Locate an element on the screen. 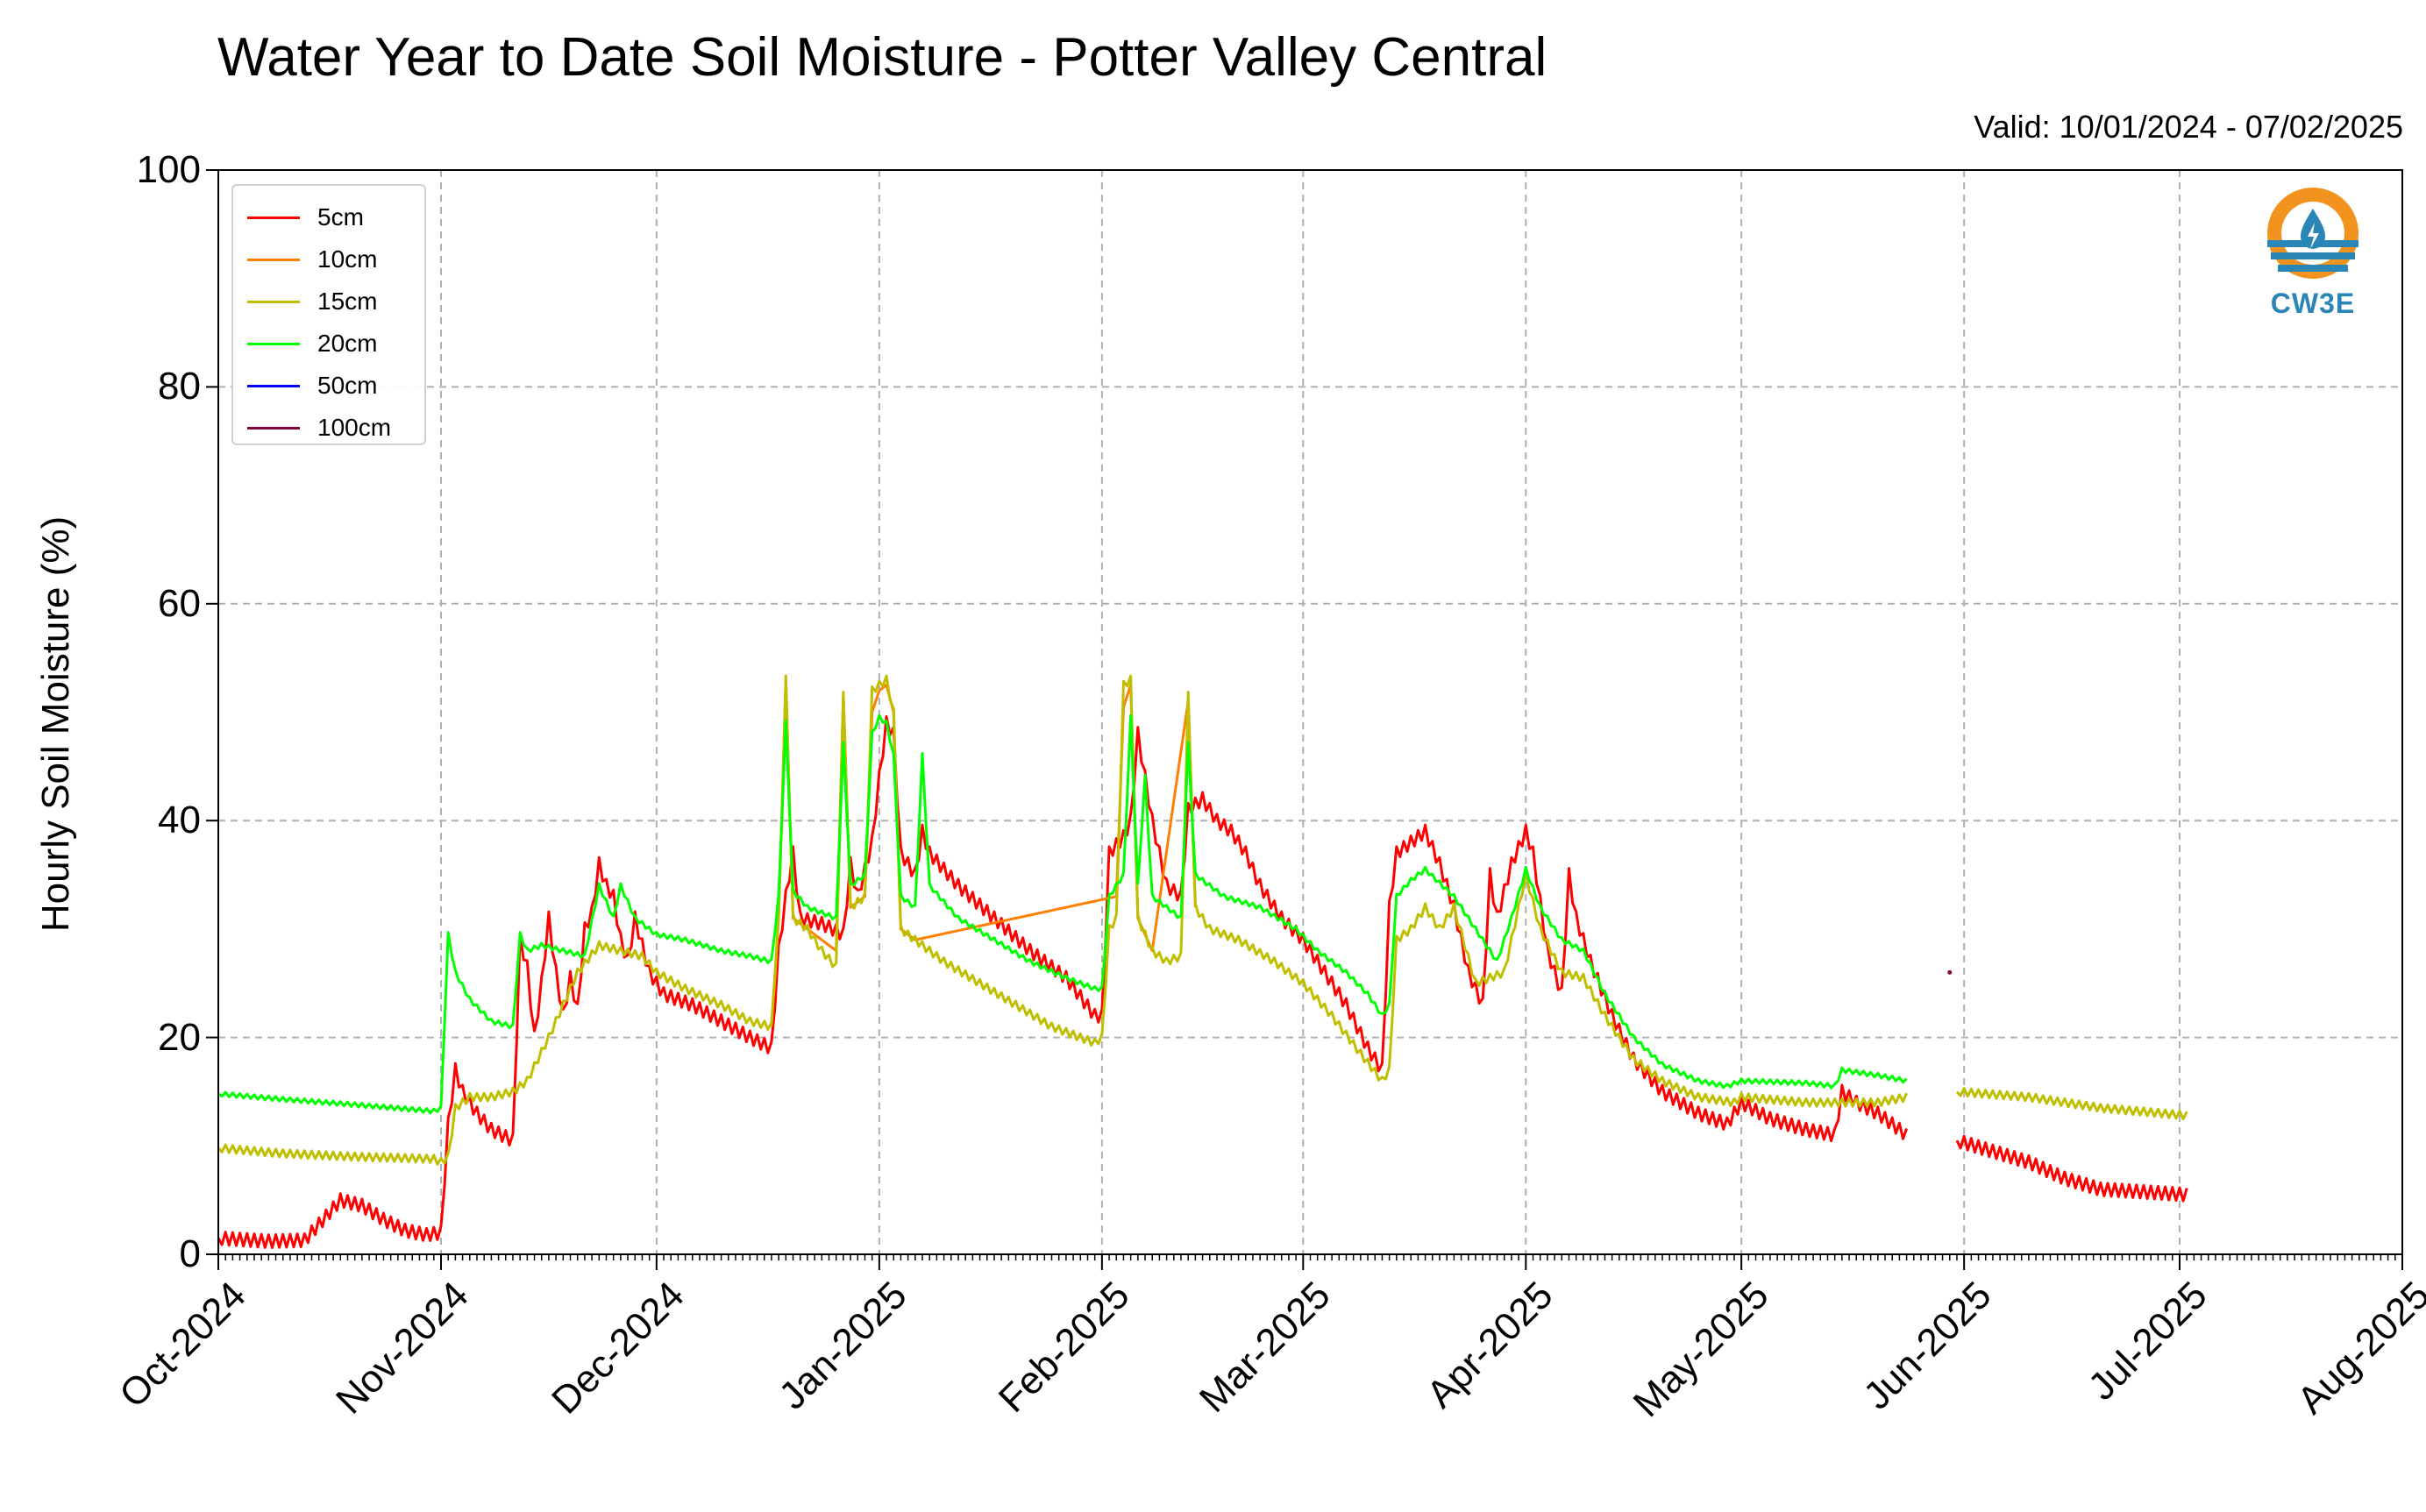  cw3e-logo-text: CW3E is located at coordinates (2313, 303).